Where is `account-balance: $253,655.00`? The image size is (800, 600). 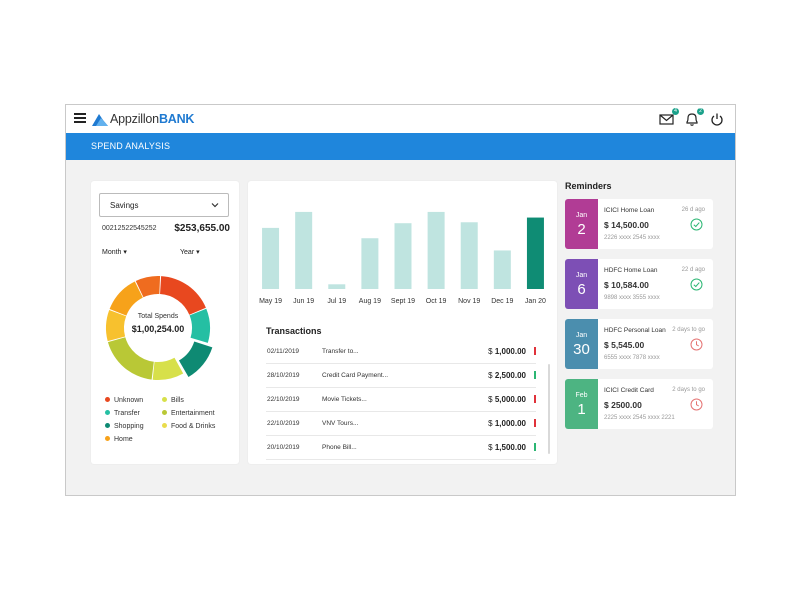 account-balance: $253,655.00 is located at coordinates (202, 228).